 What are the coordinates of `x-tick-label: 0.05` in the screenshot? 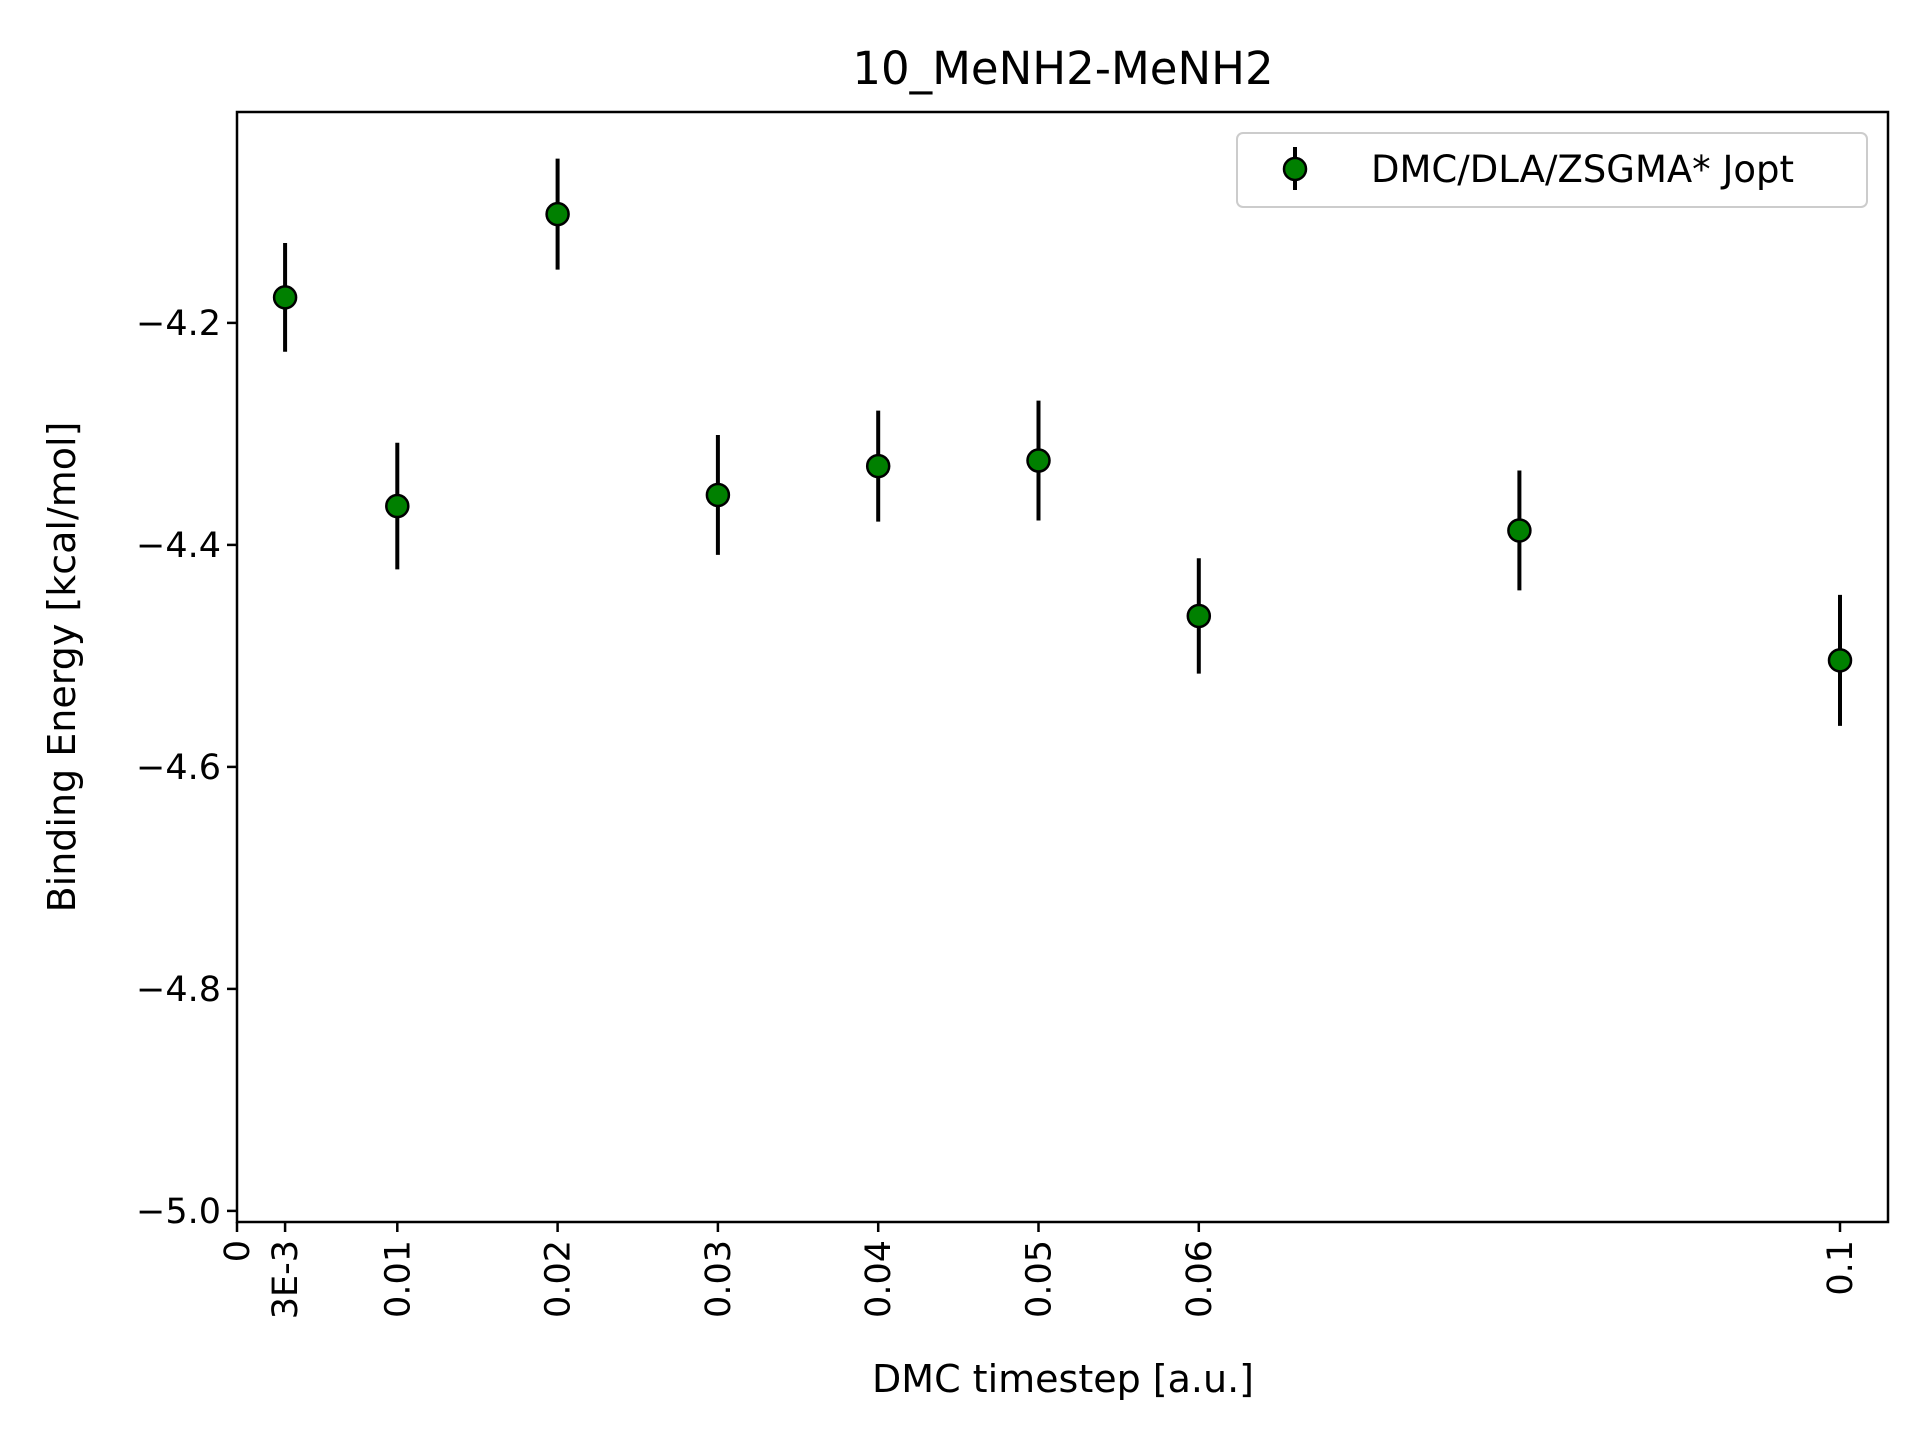 It's located at (1040, 1279).